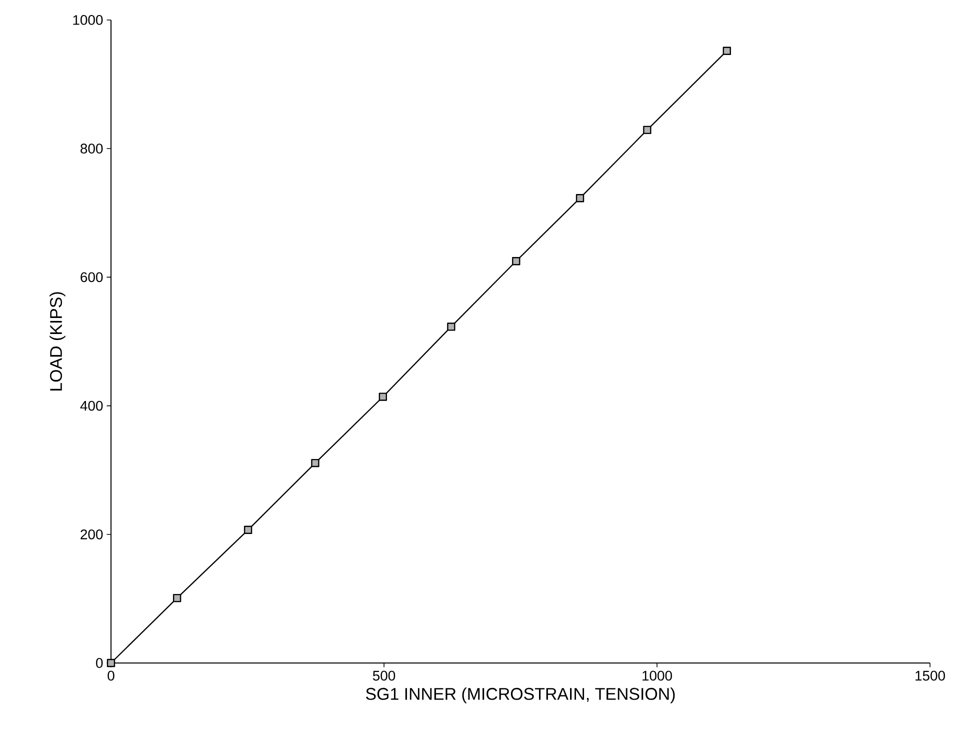  Describe the element at coordinates (384, 675) in the screenshot. I see `x-tick-label: 500` at that location.